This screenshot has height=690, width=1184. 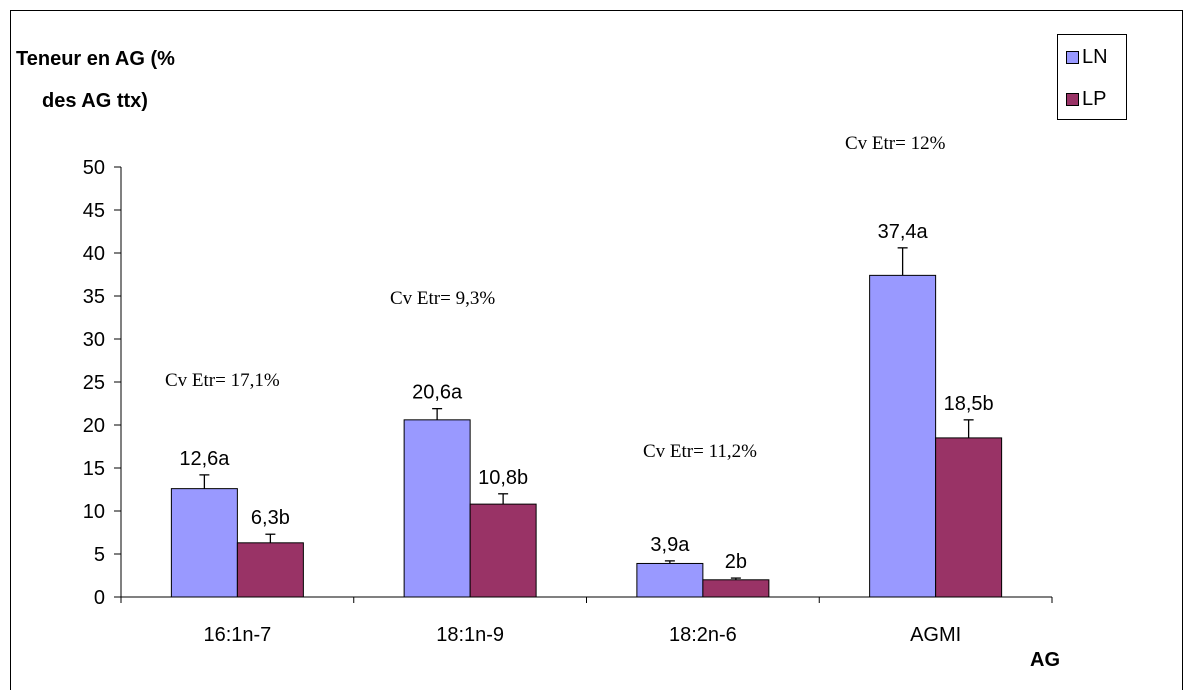 What do you see at coordinates (94, 254) in the screenshot?
I see `y-tick-label: 40` at bounding box center [94, 254].